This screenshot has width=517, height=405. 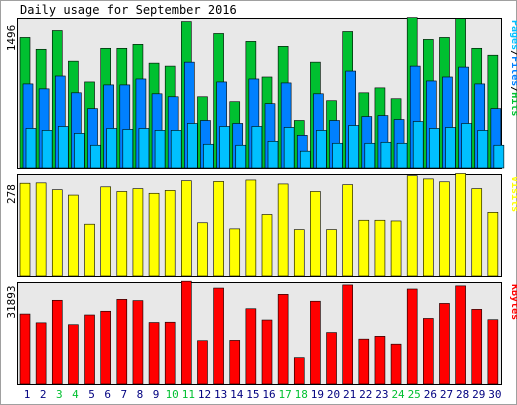 I want to click on day-label-29: 29, so click(x=478, y=394).